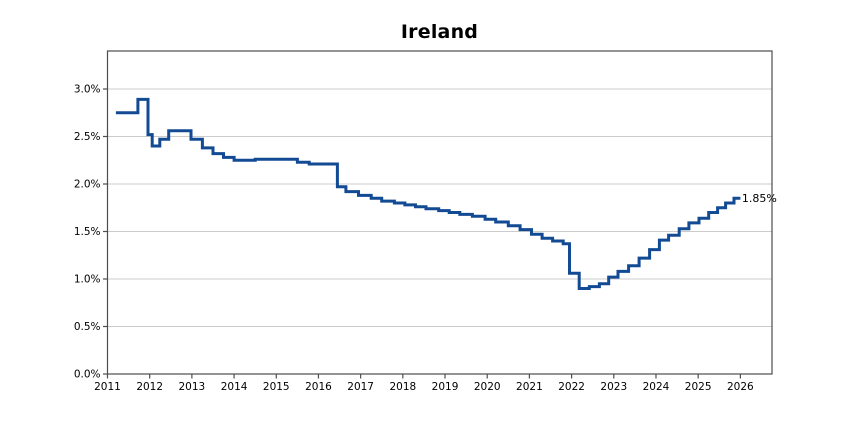 The image size is (854, 427). Describe the element at coordinates (87, 232) in the screenshot. I see `y-tick-label: 1.5%` at that location.